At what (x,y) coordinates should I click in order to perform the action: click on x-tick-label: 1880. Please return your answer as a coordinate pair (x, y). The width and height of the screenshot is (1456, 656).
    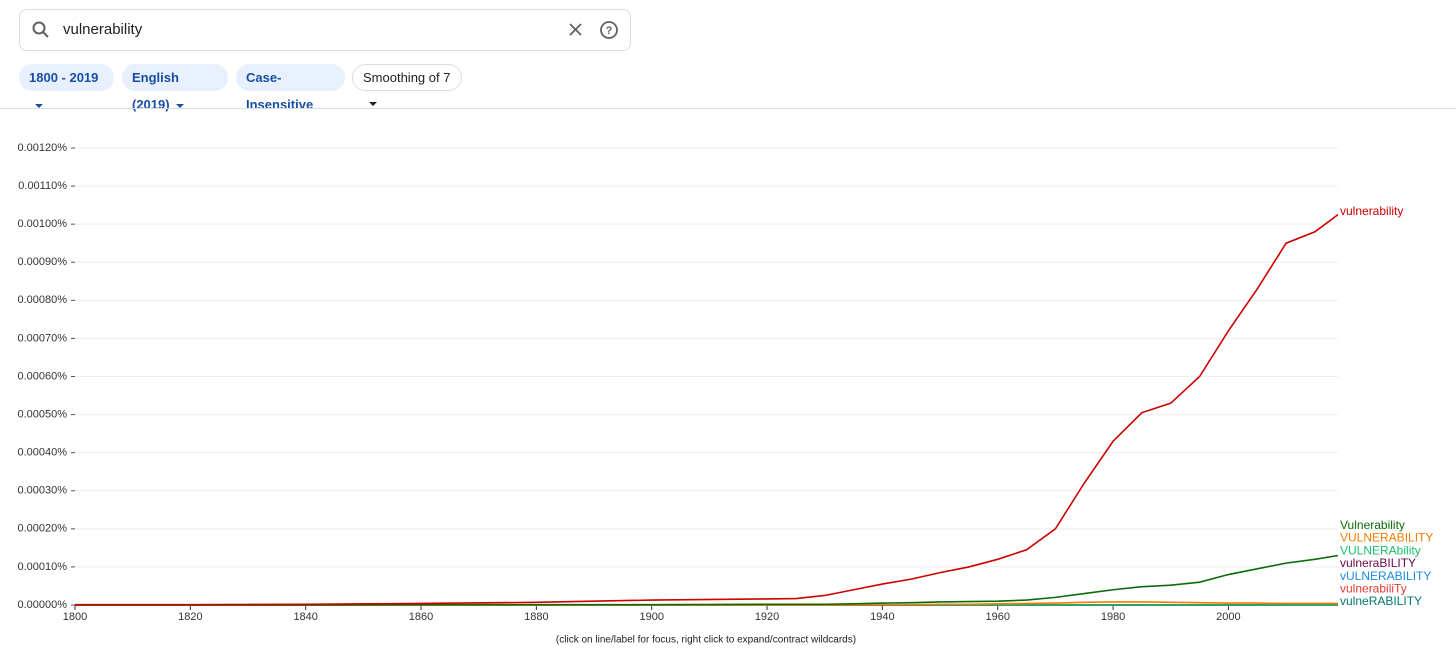
    Looking at the image, I should click on (536, 617).